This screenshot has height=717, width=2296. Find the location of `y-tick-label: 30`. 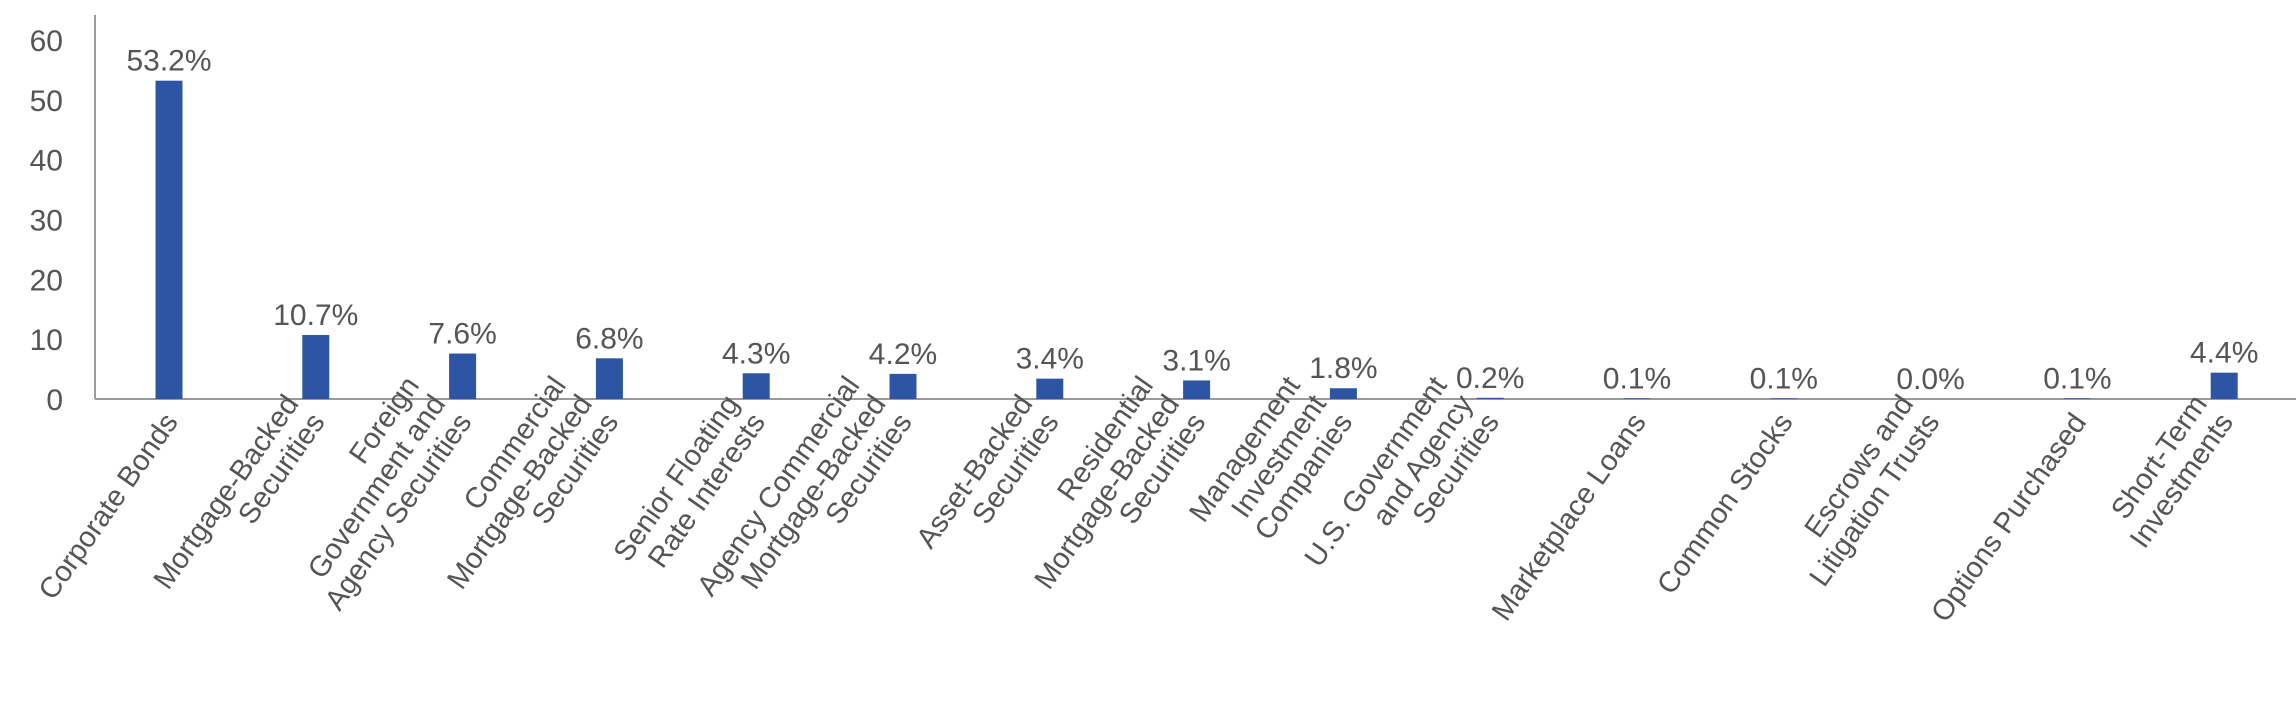

y-tick-label: 30 is located at coordinates (46, 221).